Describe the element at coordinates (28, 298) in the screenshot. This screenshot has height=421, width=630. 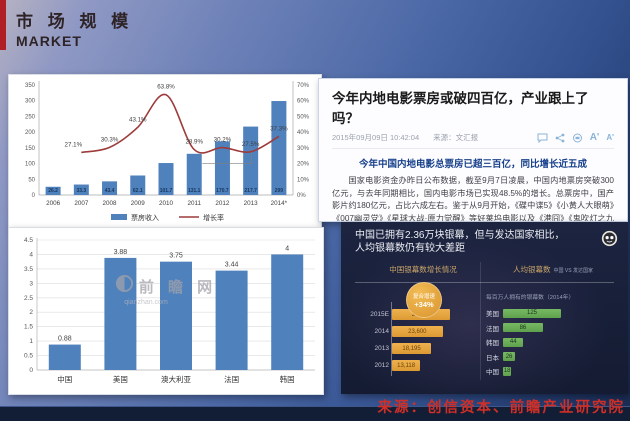
I see `svg-text: 2.5` at that location.